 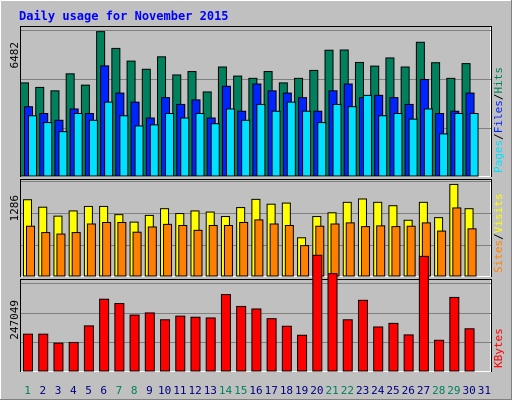 I want to click on legend: Sites/Visits, so click(x=498, y=234).